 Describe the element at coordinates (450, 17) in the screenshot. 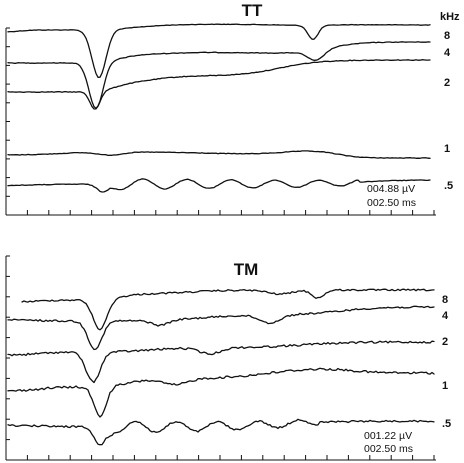

I see `unit-label-khz: kHz` at that location.